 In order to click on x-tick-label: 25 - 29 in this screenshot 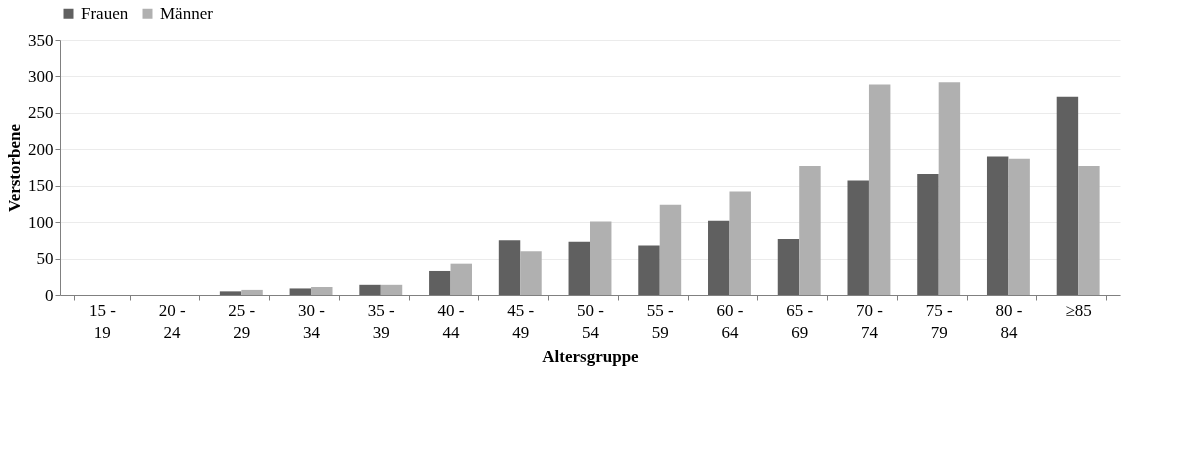, I will do `click(242, 321)`.